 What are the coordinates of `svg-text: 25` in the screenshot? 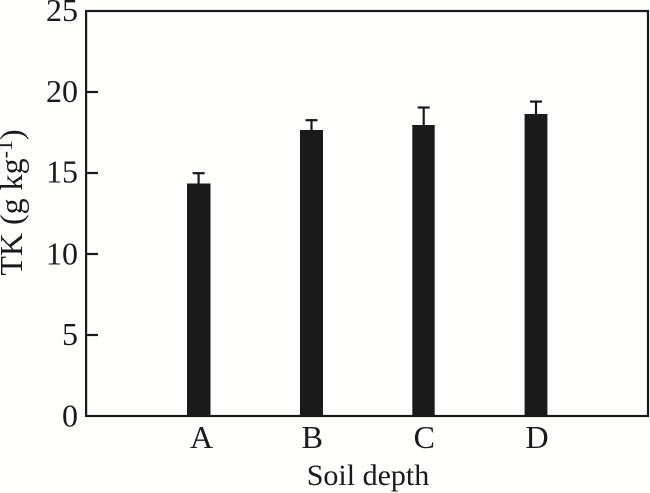 It's located at (62, 14).